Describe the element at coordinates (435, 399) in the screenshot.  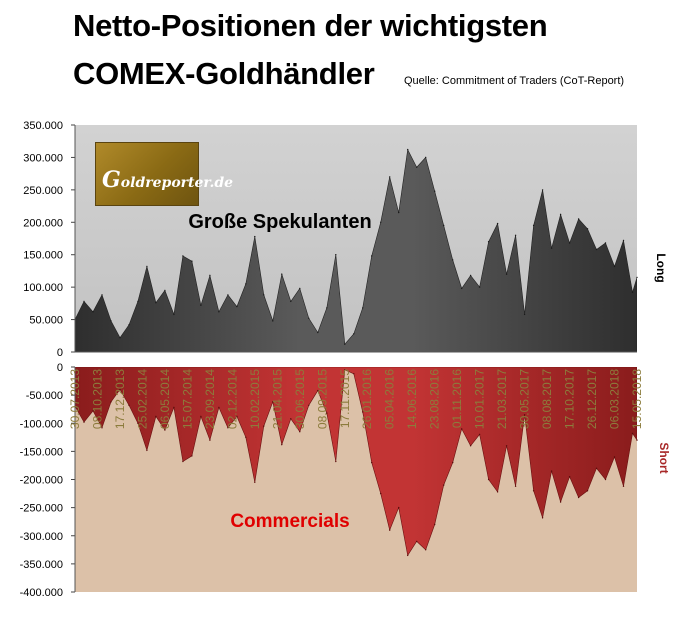
I see `x-date-label: 23.08.2016` at that location.